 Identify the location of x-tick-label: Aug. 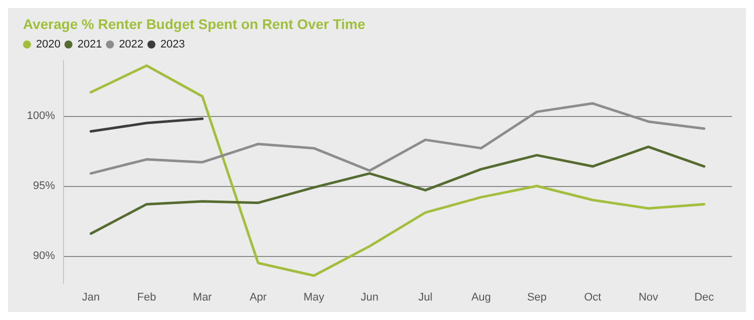
(481, 298).